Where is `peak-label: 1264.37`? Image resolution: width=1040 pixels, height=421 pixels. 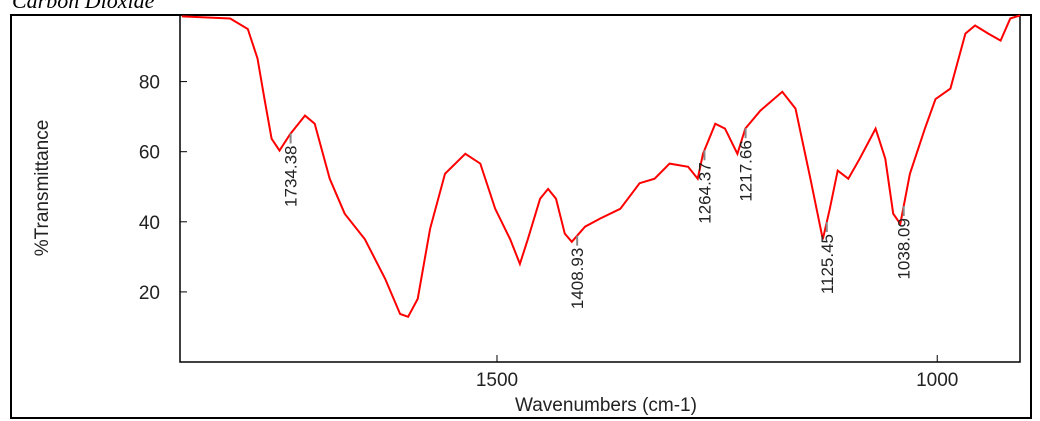 peak-label: 1264.37 is located at coordinates (704, 192).